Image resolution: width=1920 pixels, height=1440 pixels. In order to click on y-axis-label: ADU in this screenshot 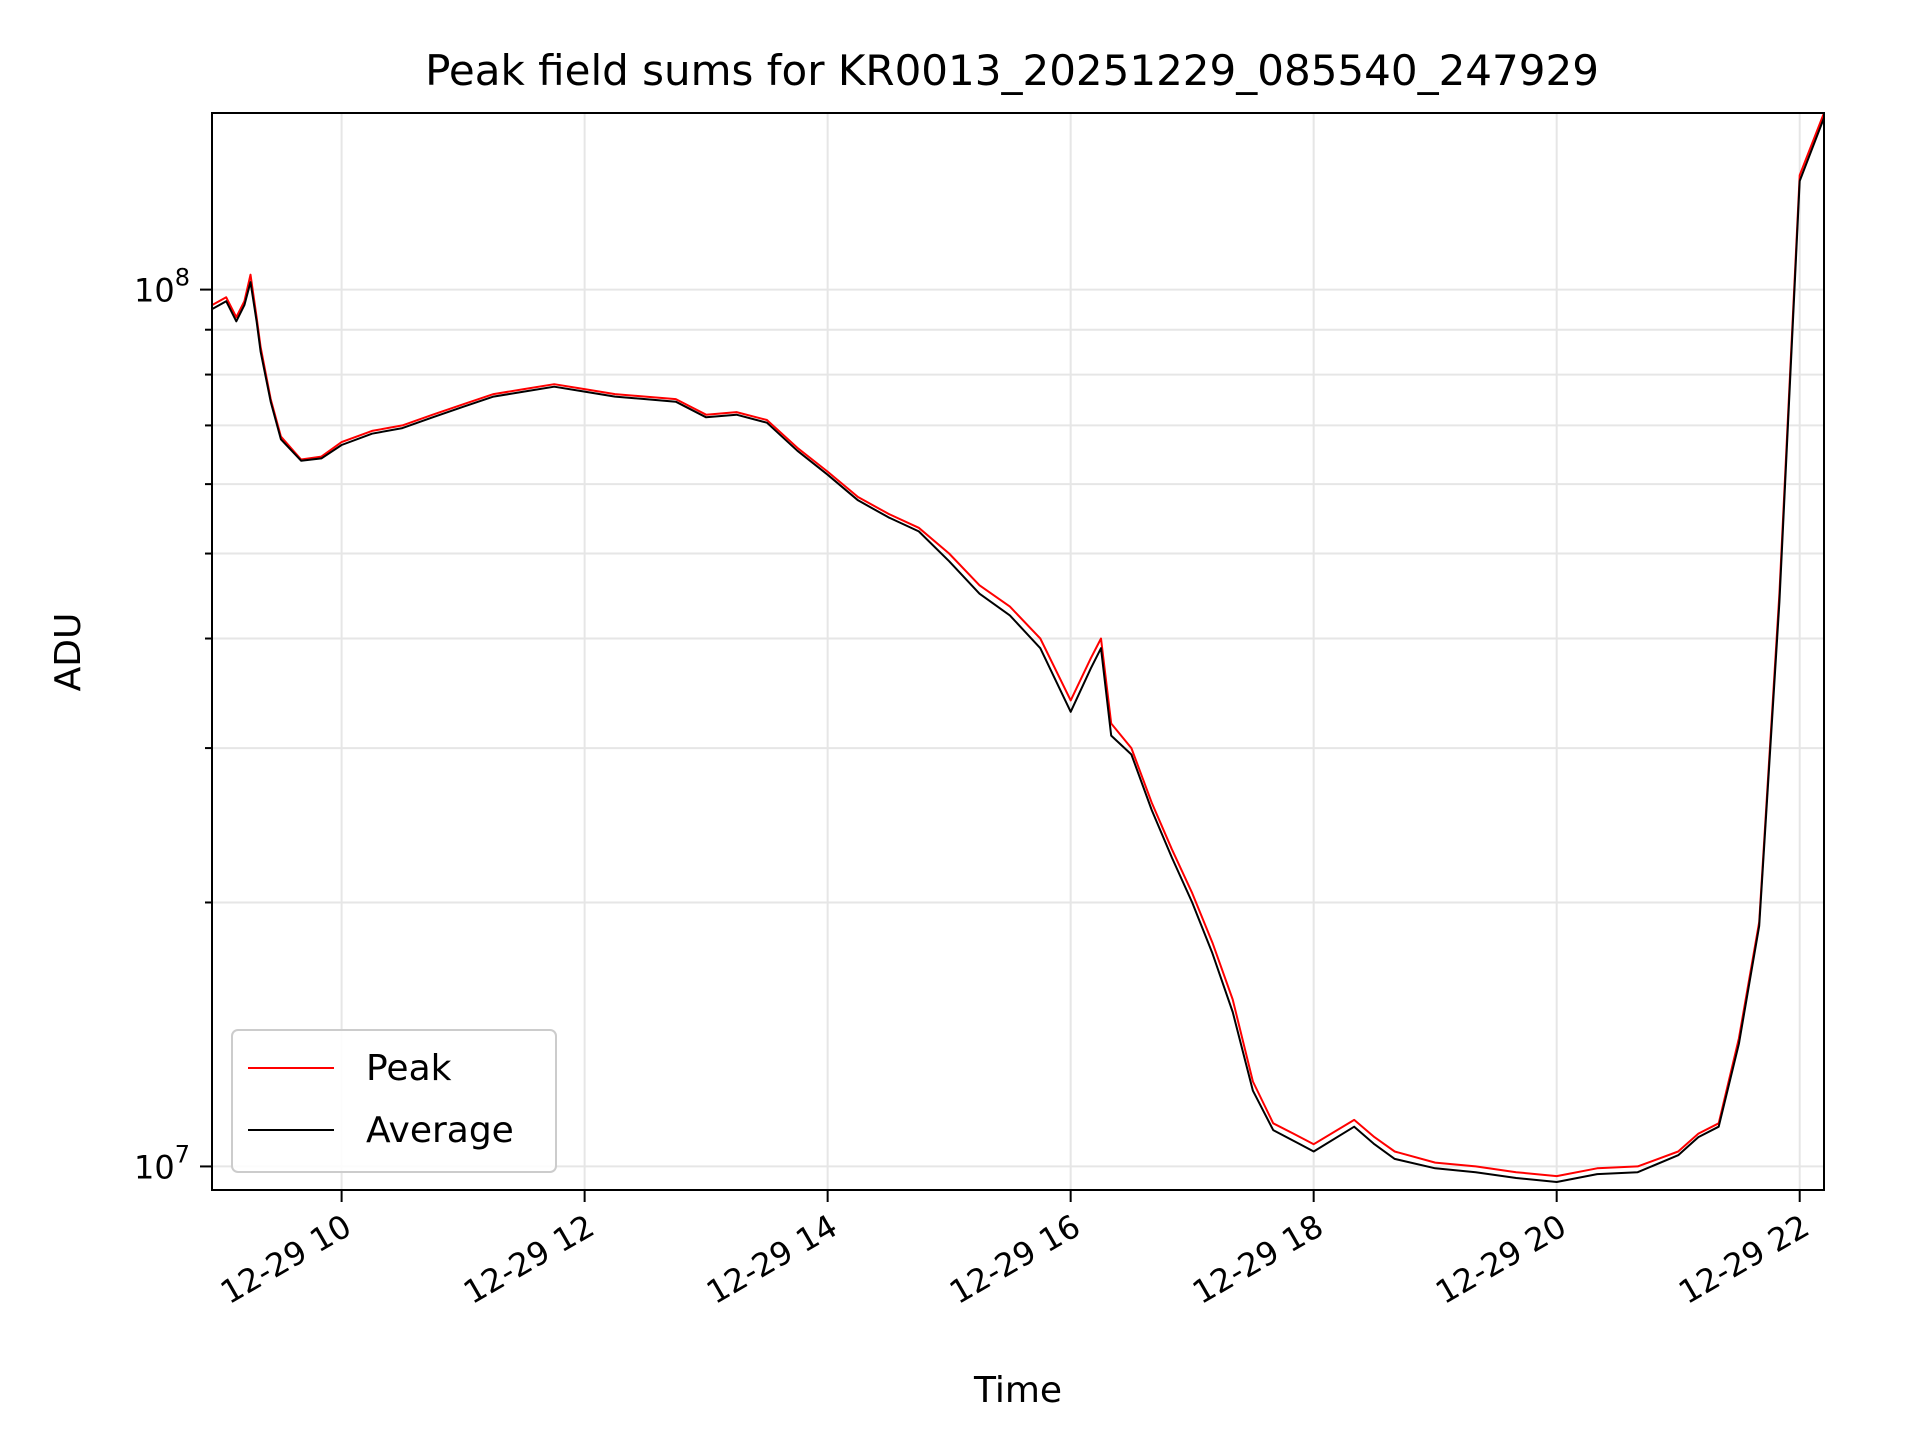, I will do `click(68, 652)`.